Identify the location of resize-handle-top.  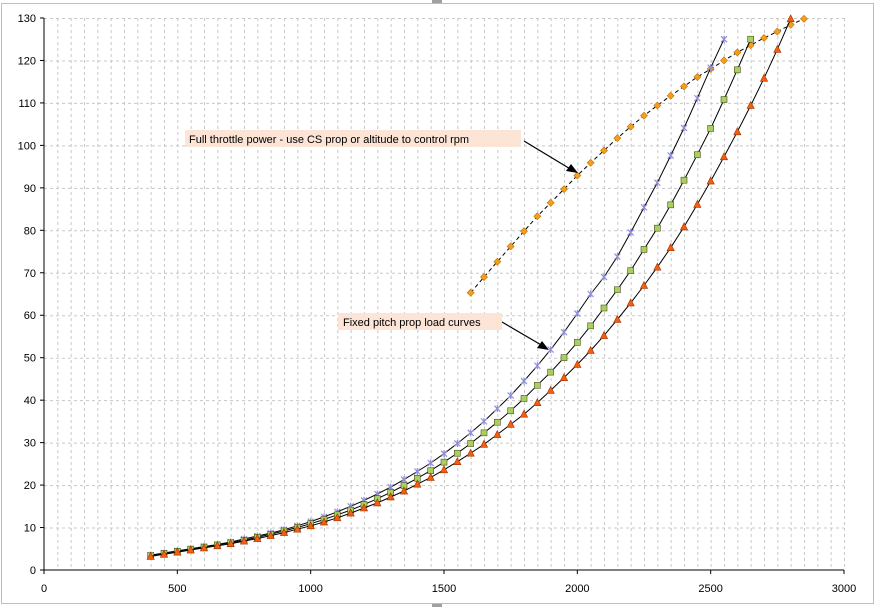
(437, 1).